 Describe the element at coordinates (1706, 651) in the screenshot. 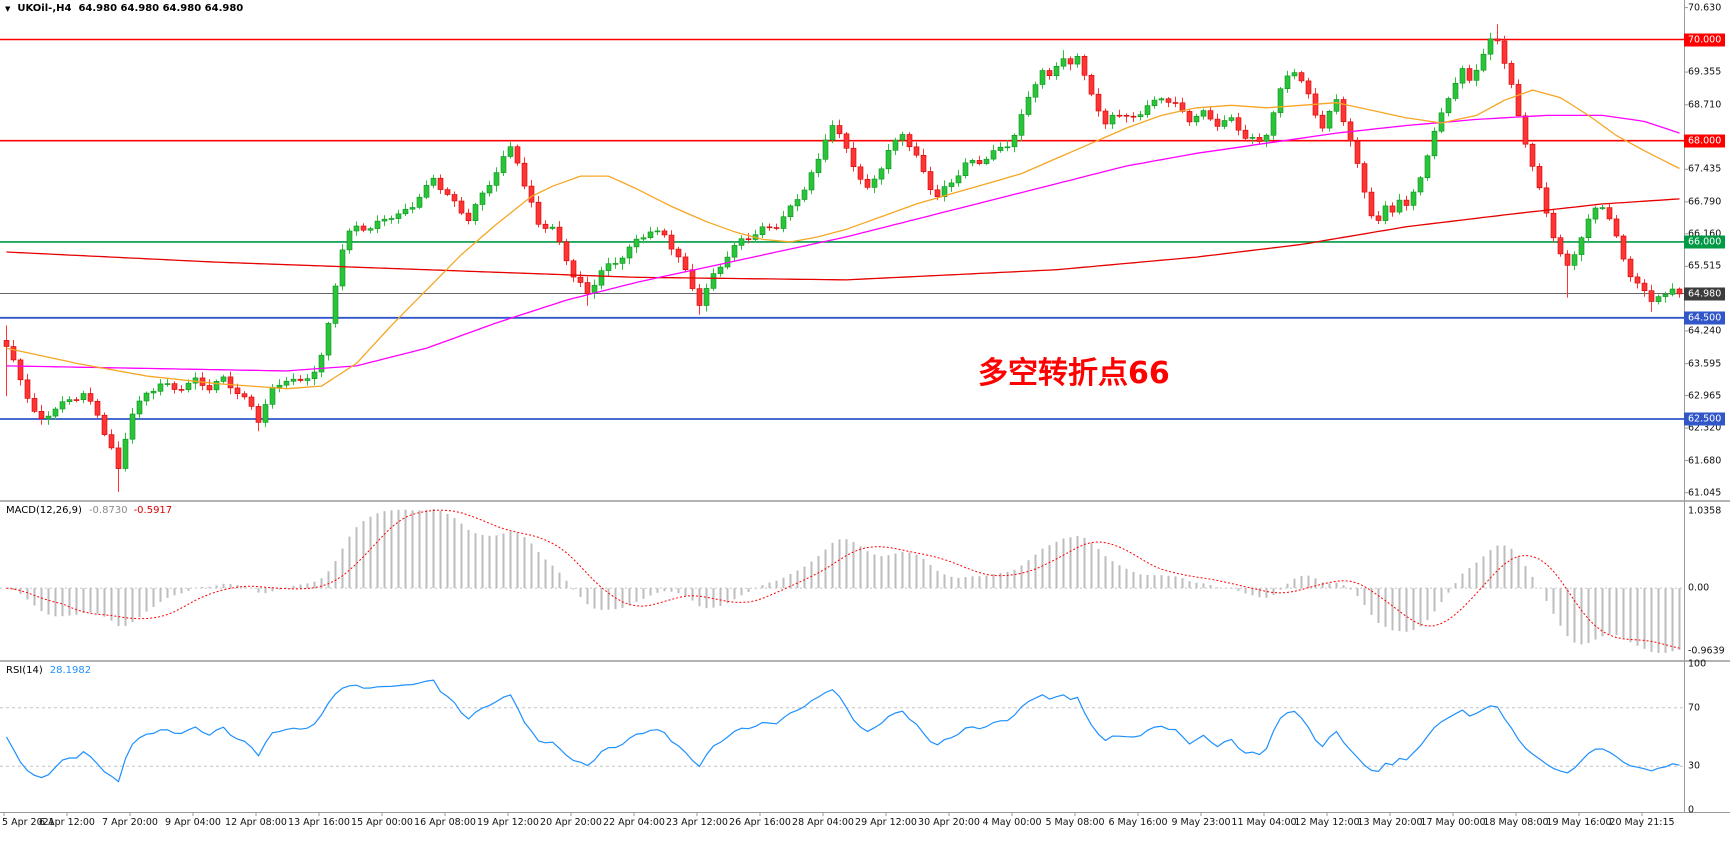

I see `macd-scale-label: -0.9639` at that location.